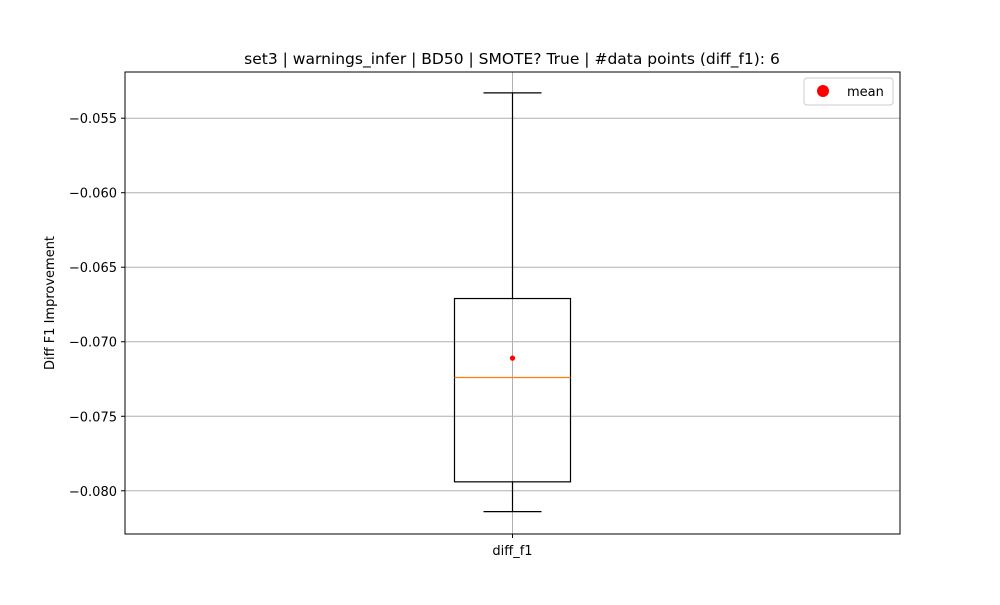 The height and width of the screenshot is (605, 1000). What do you see at coordinates (512, 358) in the screenshot?
I see `mean-marker` at bounding box center [512, 358].